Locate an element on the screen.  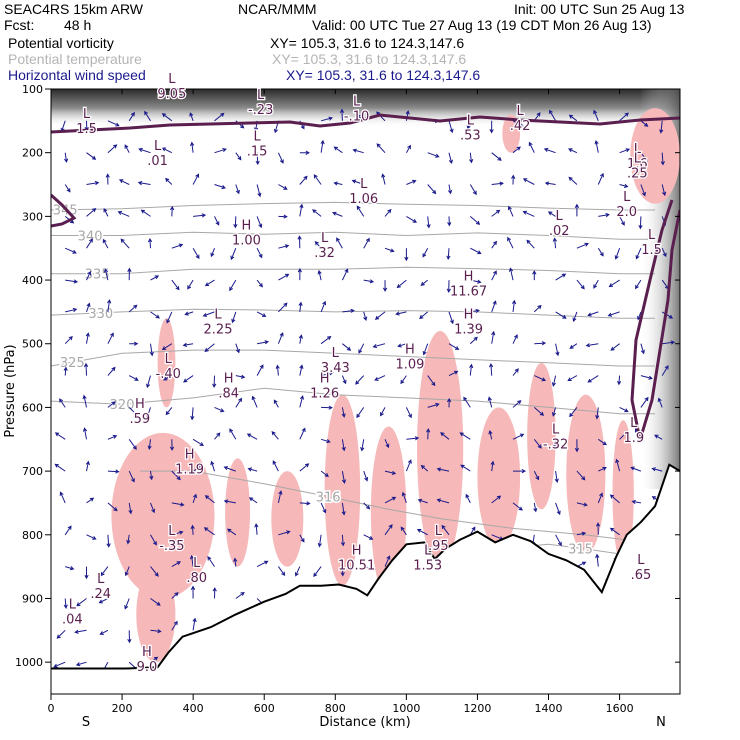
extremum-value-1: 9.05 is located at coordinates (171, 94).